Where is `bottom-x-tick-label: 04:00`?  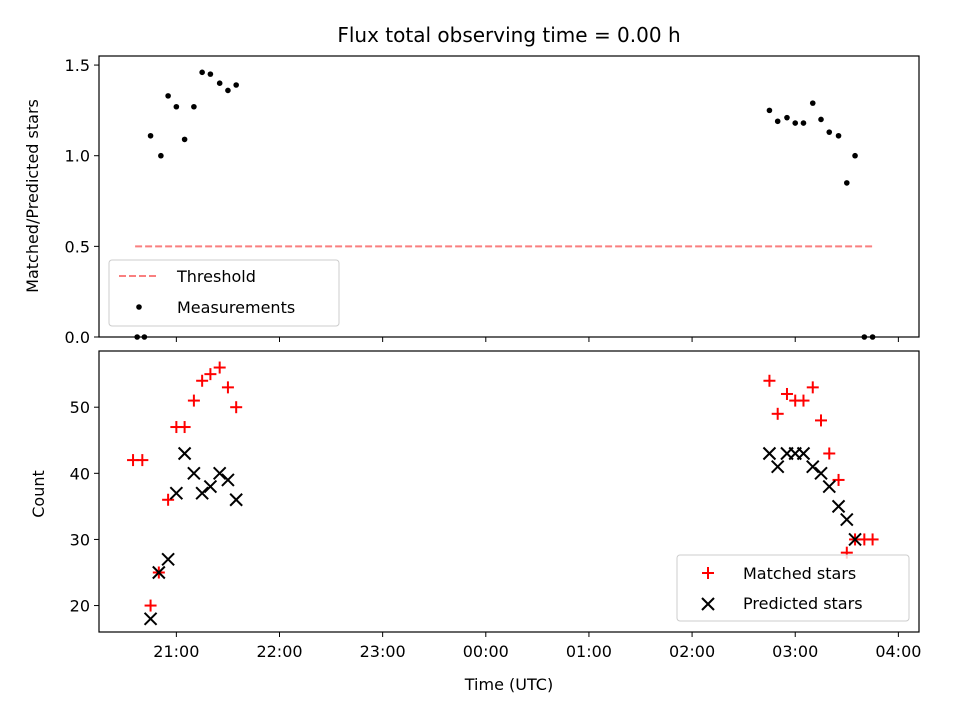
bottom-x-tick-label: 04:00 is located at coordinates (898, 651).